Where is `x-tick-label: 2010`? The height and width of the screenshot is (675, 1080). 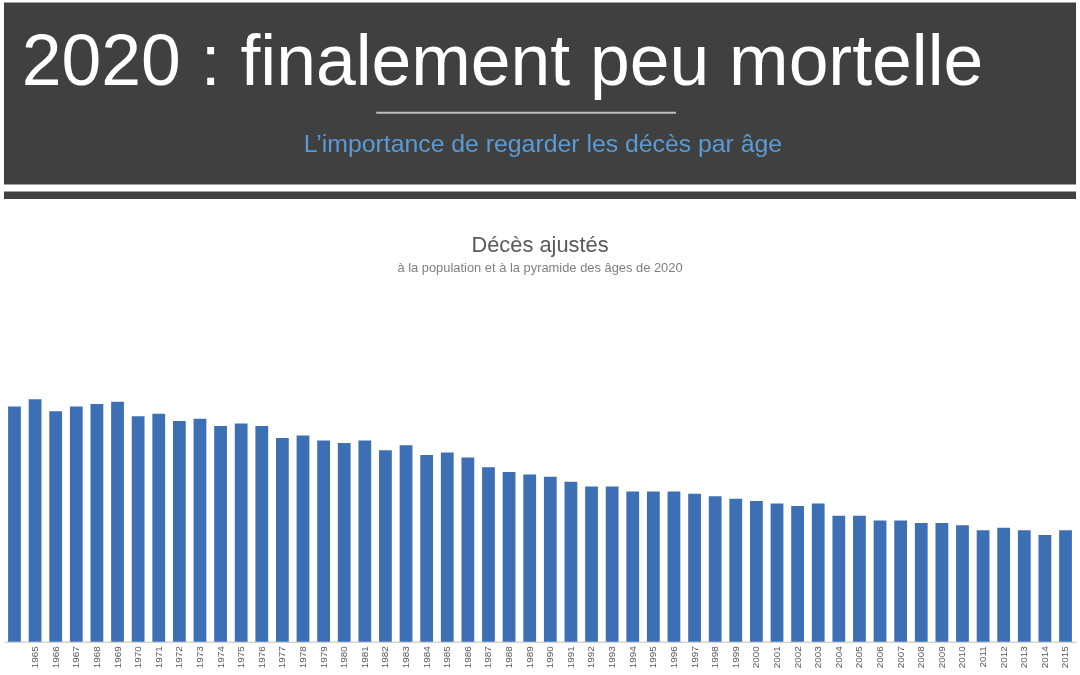 x-tick-label: 2010 is located at coordinates (962, 657).